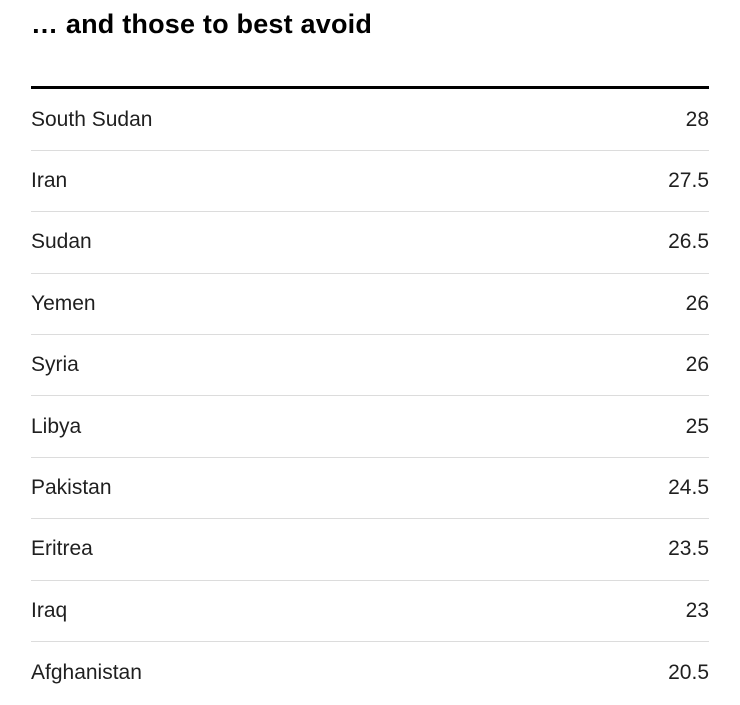 This screenshot has width=740, height=705. What do you see at coordinates (71, 487) in the screenshot?
I see `country-label: Pakistan` at bounding box center [71, 487].